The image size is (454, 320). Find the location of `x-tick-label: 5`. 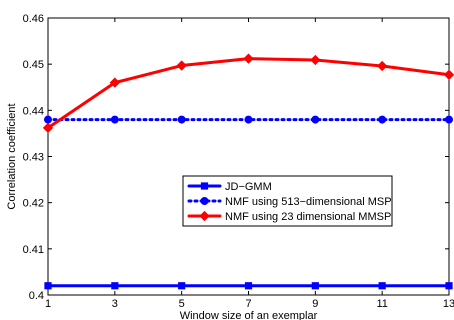

x-tick-label: 5 is located at coordinates (182, 304).